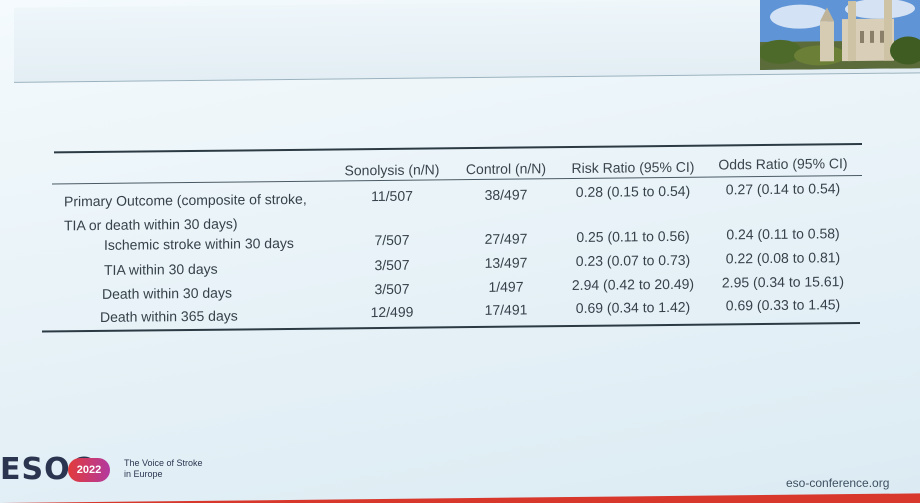 The width and height of the screenshot is (920, 503). I want to click on cell-odds-ratio: 0.27 (0.14 to 0.54), so click(783, 189).